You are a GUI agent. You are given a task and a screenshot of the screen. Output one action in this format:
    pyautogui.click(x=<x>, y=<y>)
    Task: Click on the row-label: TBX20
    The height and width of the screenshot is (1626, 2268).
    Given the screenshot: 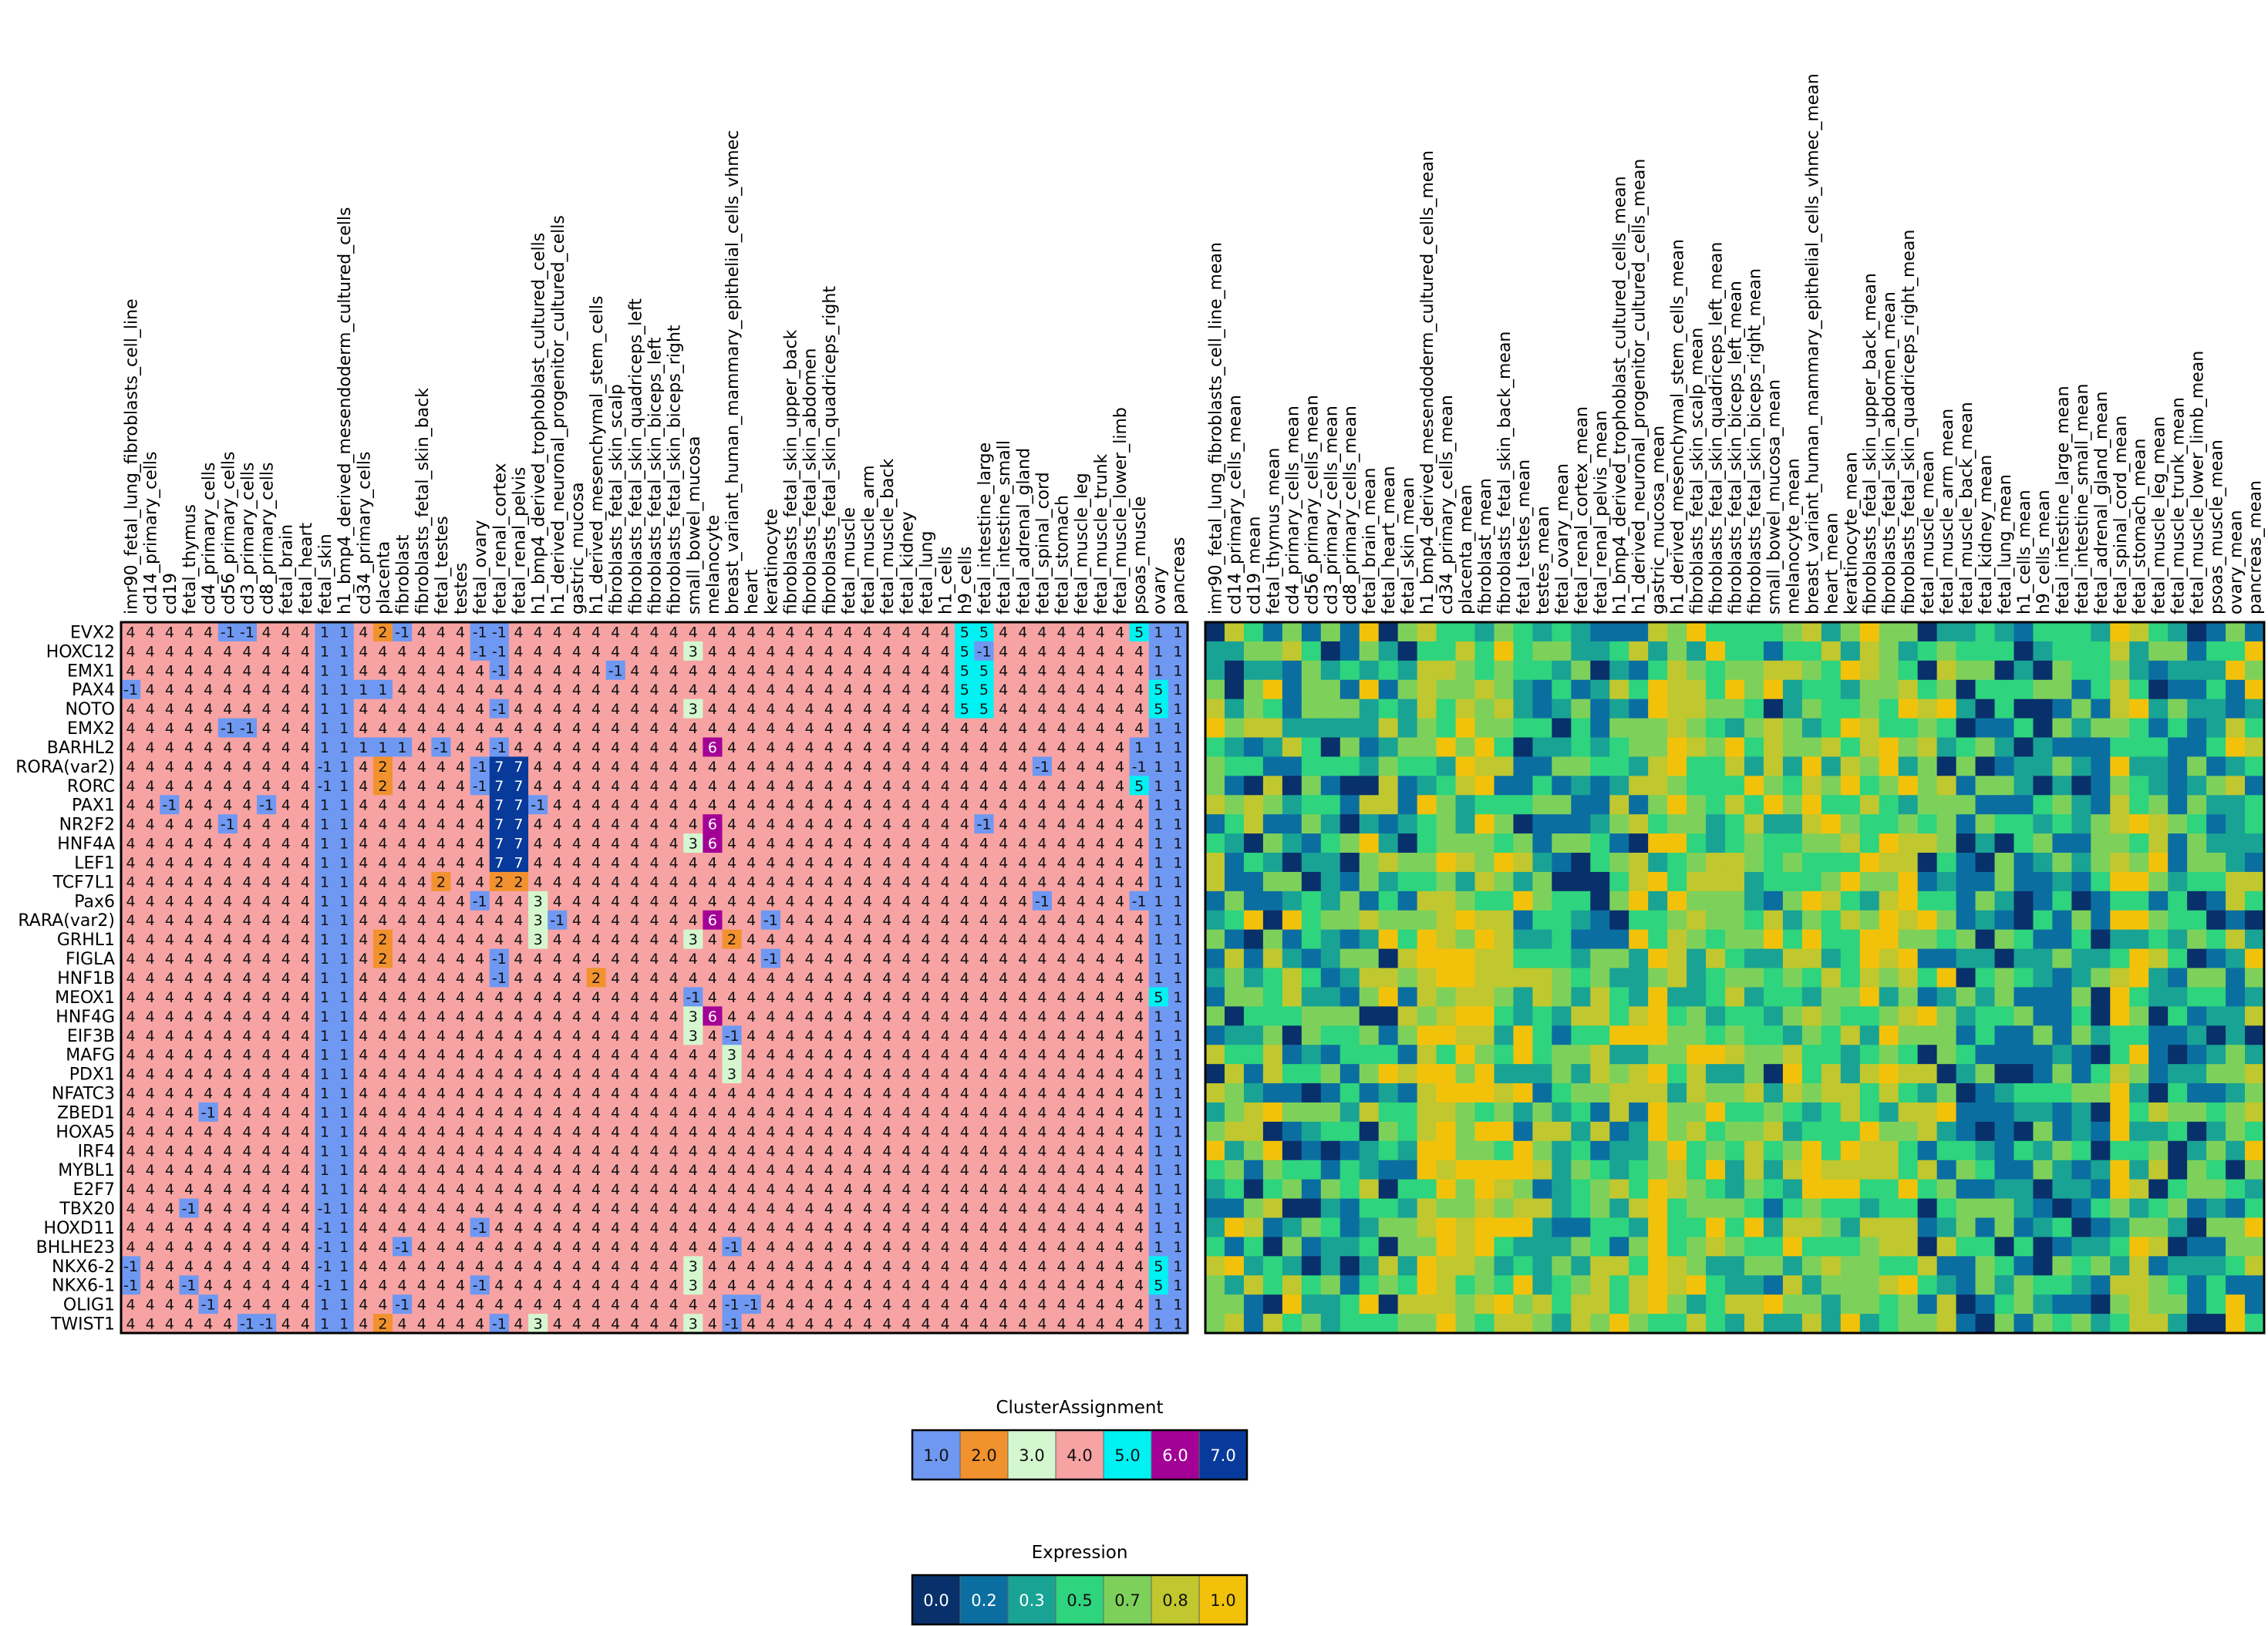 What is the action you would take?
    pyautogui.click(x=87, y=1210)
    